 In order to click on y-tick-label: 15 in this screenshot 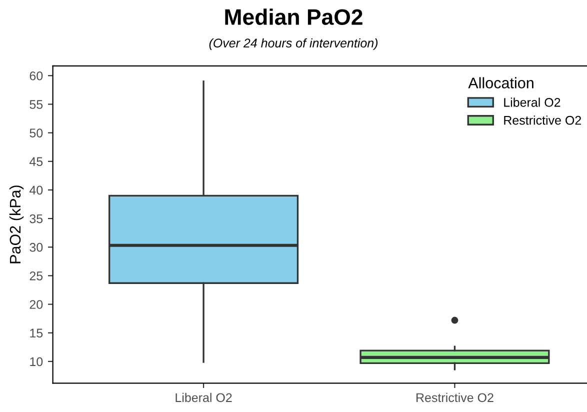, I will do `click(36, 333)`.